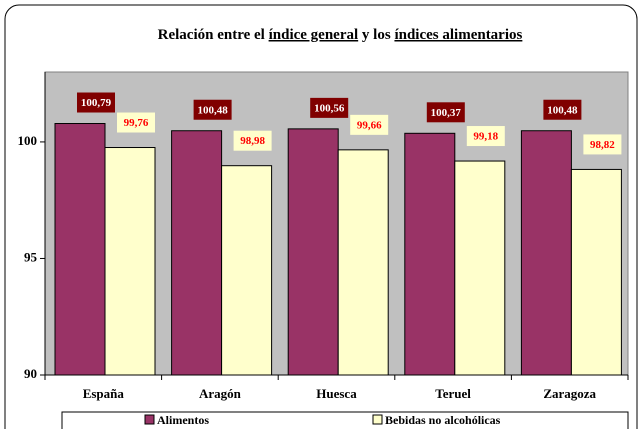  Describe the element at coordinates (376, 35) in the screenshot. I see `title-run: y los` at that location.